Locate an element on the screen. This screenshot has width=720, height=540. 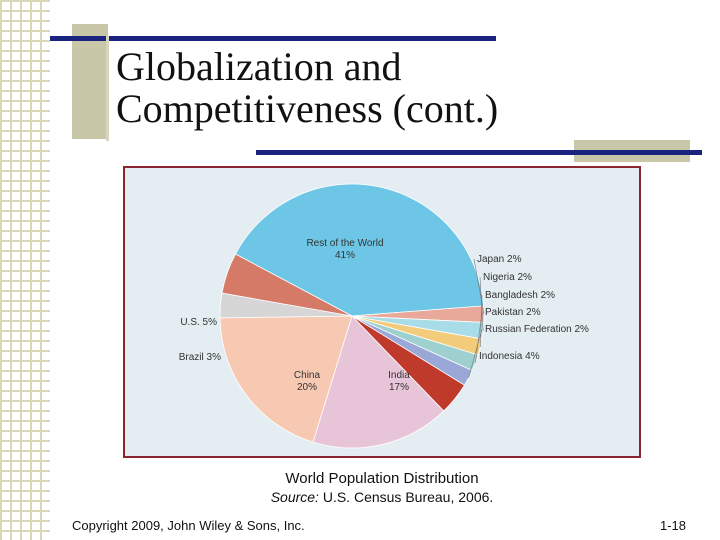
slide-title-line1: Globalization and is located at coordinates (259, 66).